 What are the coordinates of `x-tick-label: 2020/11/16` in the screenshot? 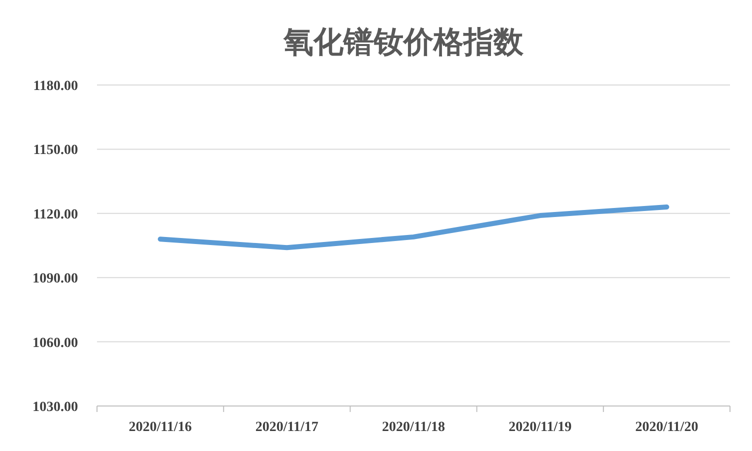 It's located at (160, 427).